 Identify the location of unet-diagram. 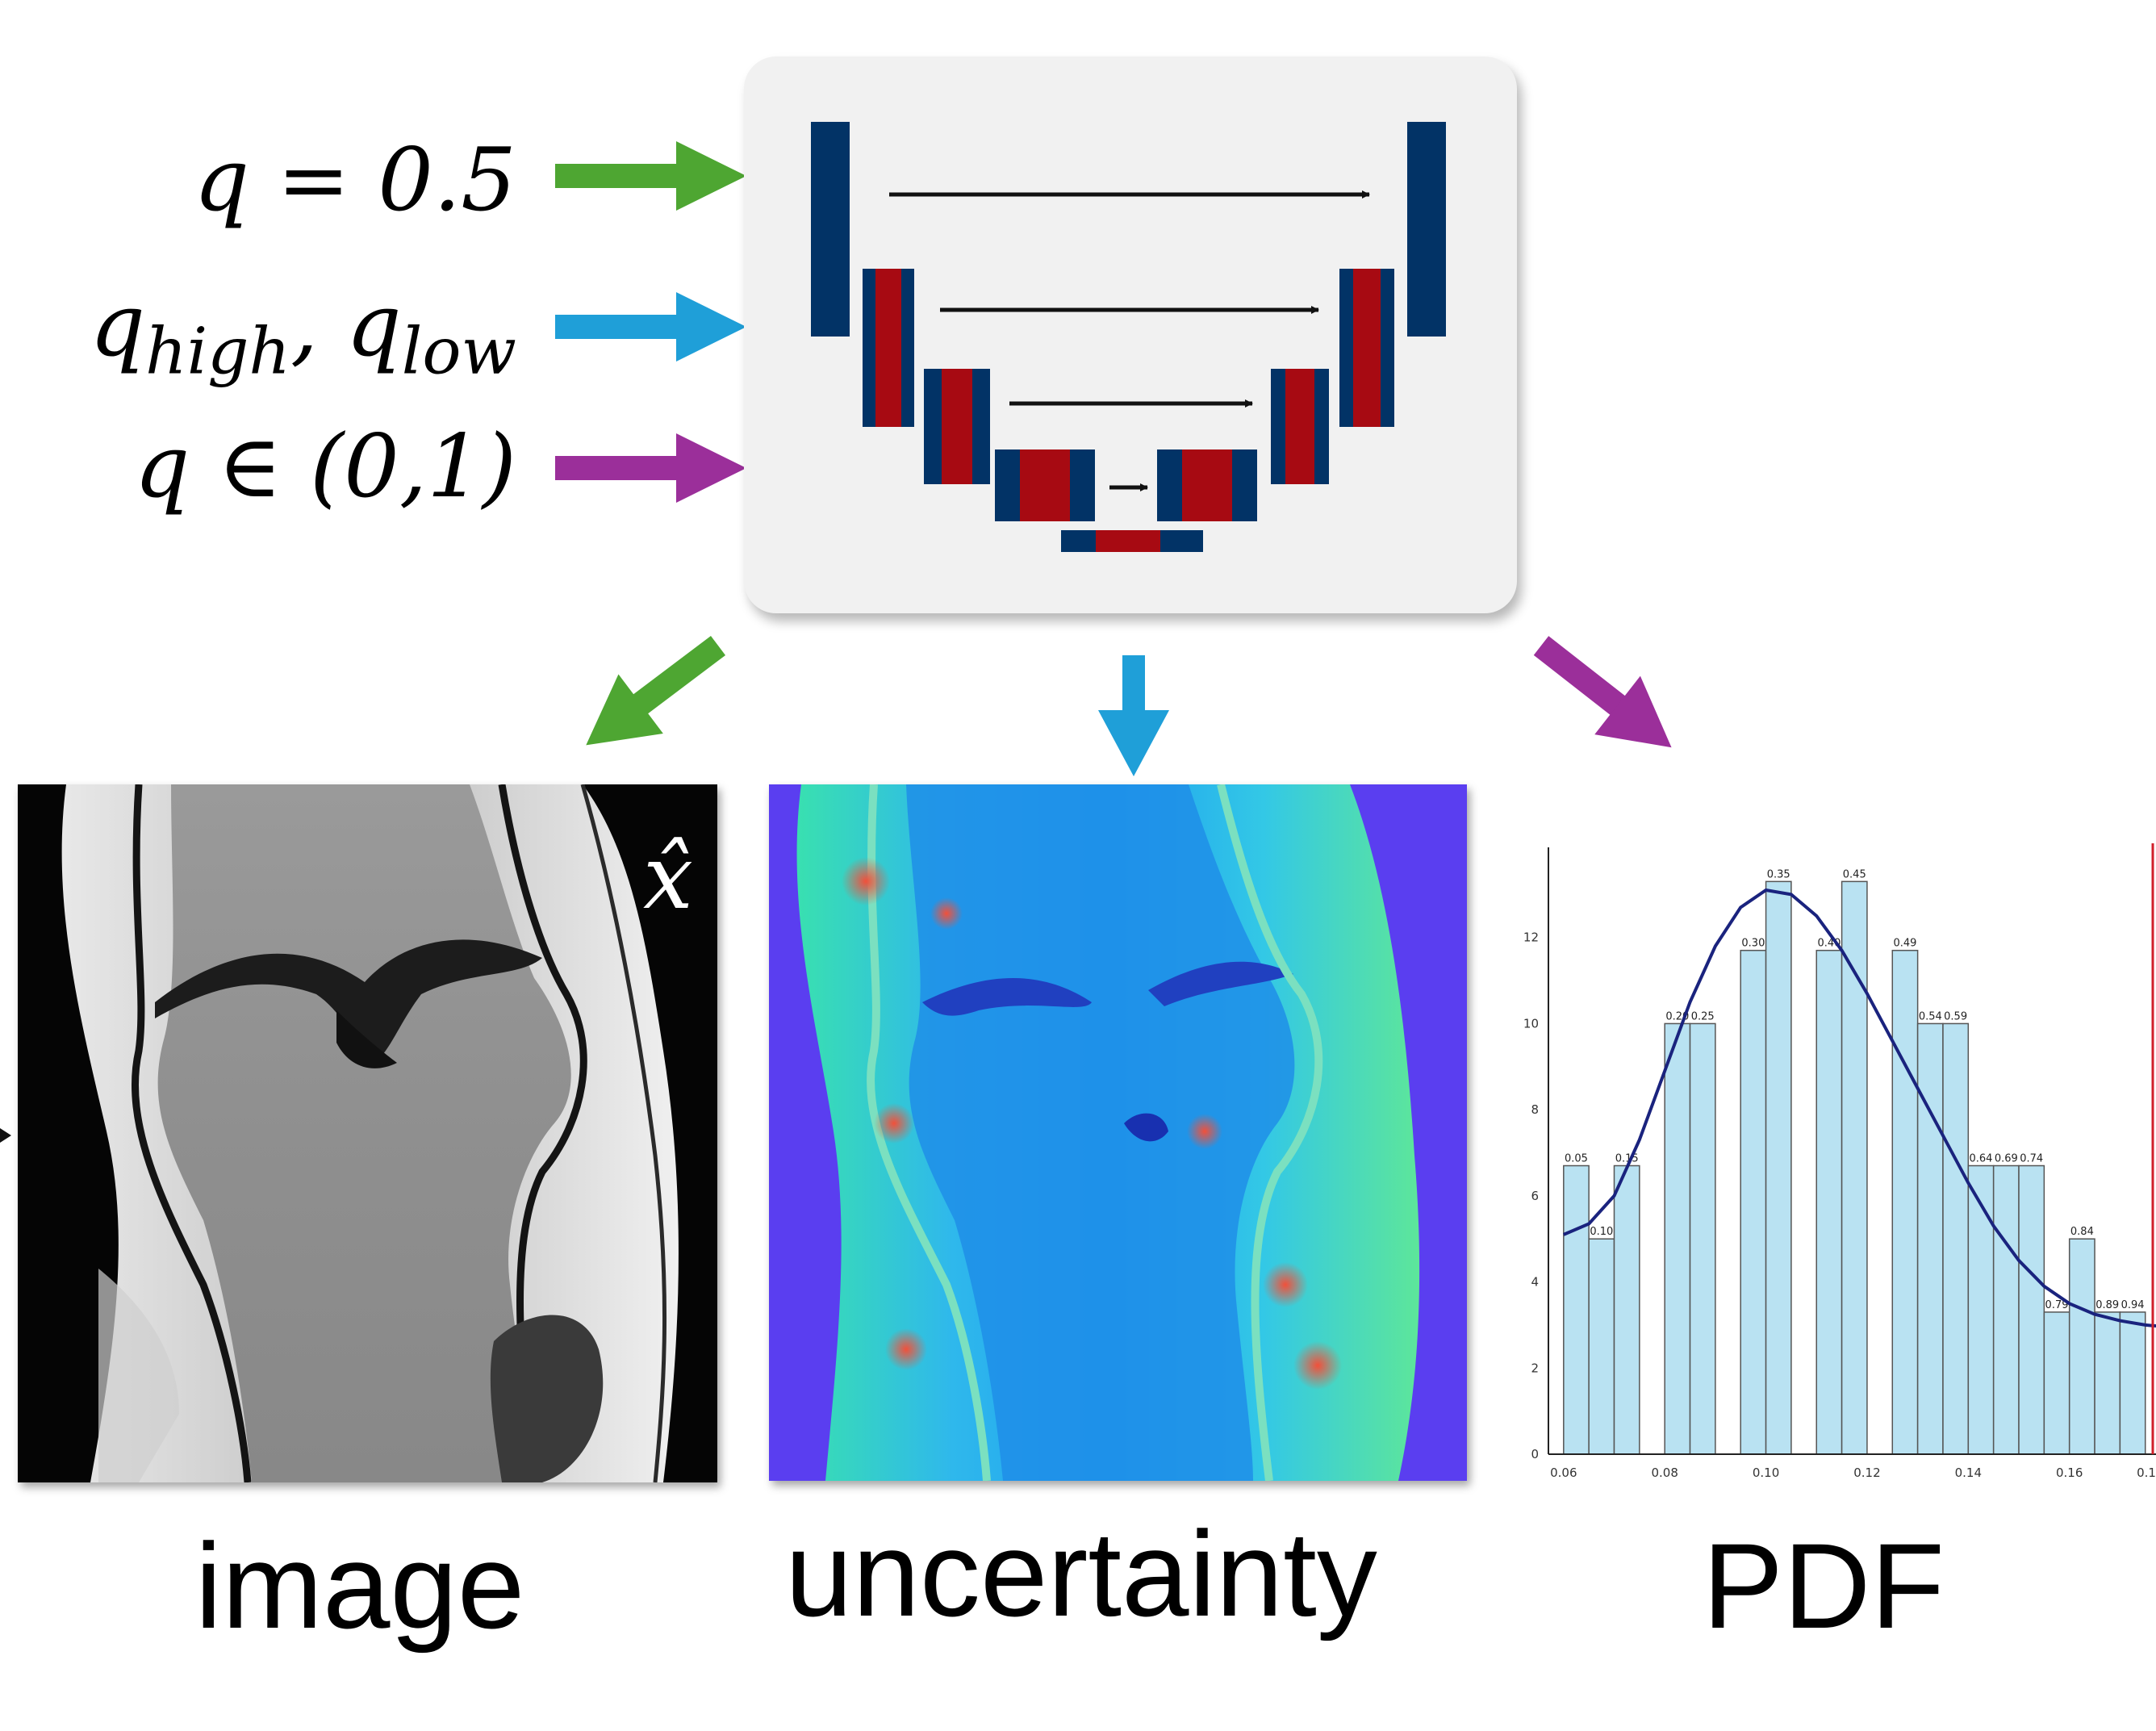
(1128, 337).